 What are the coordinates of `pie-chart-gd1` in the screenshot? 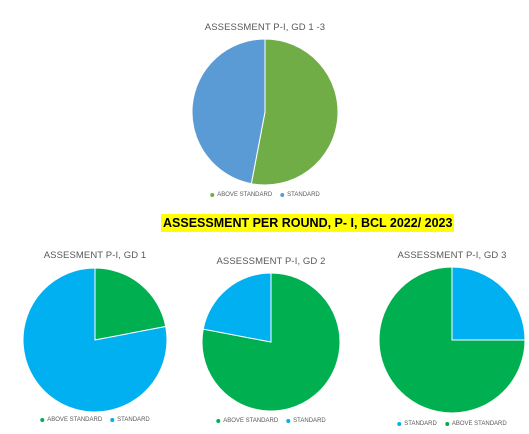 It's located at (95, 340).